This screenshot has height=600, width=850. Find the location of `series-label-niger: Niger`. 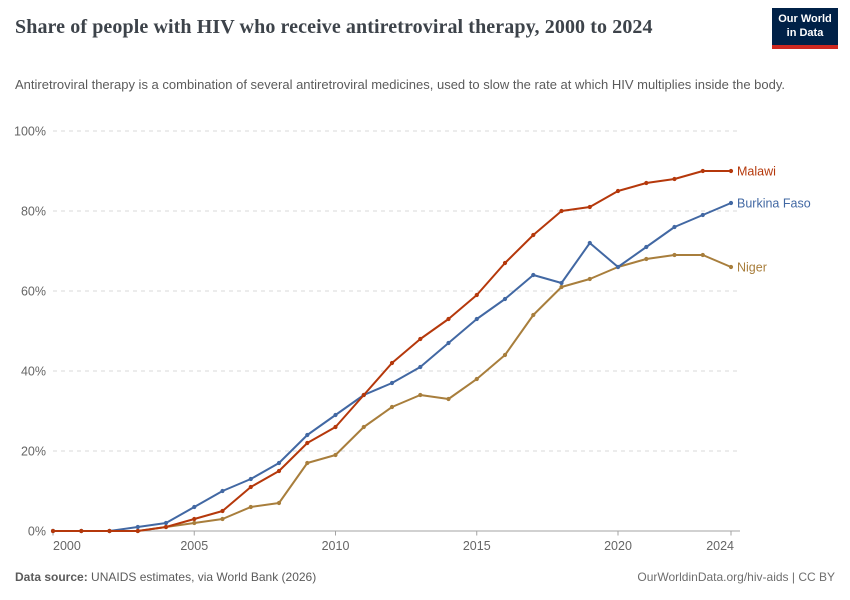

series-label-niger: Niger is located at coordinates (752, 268).